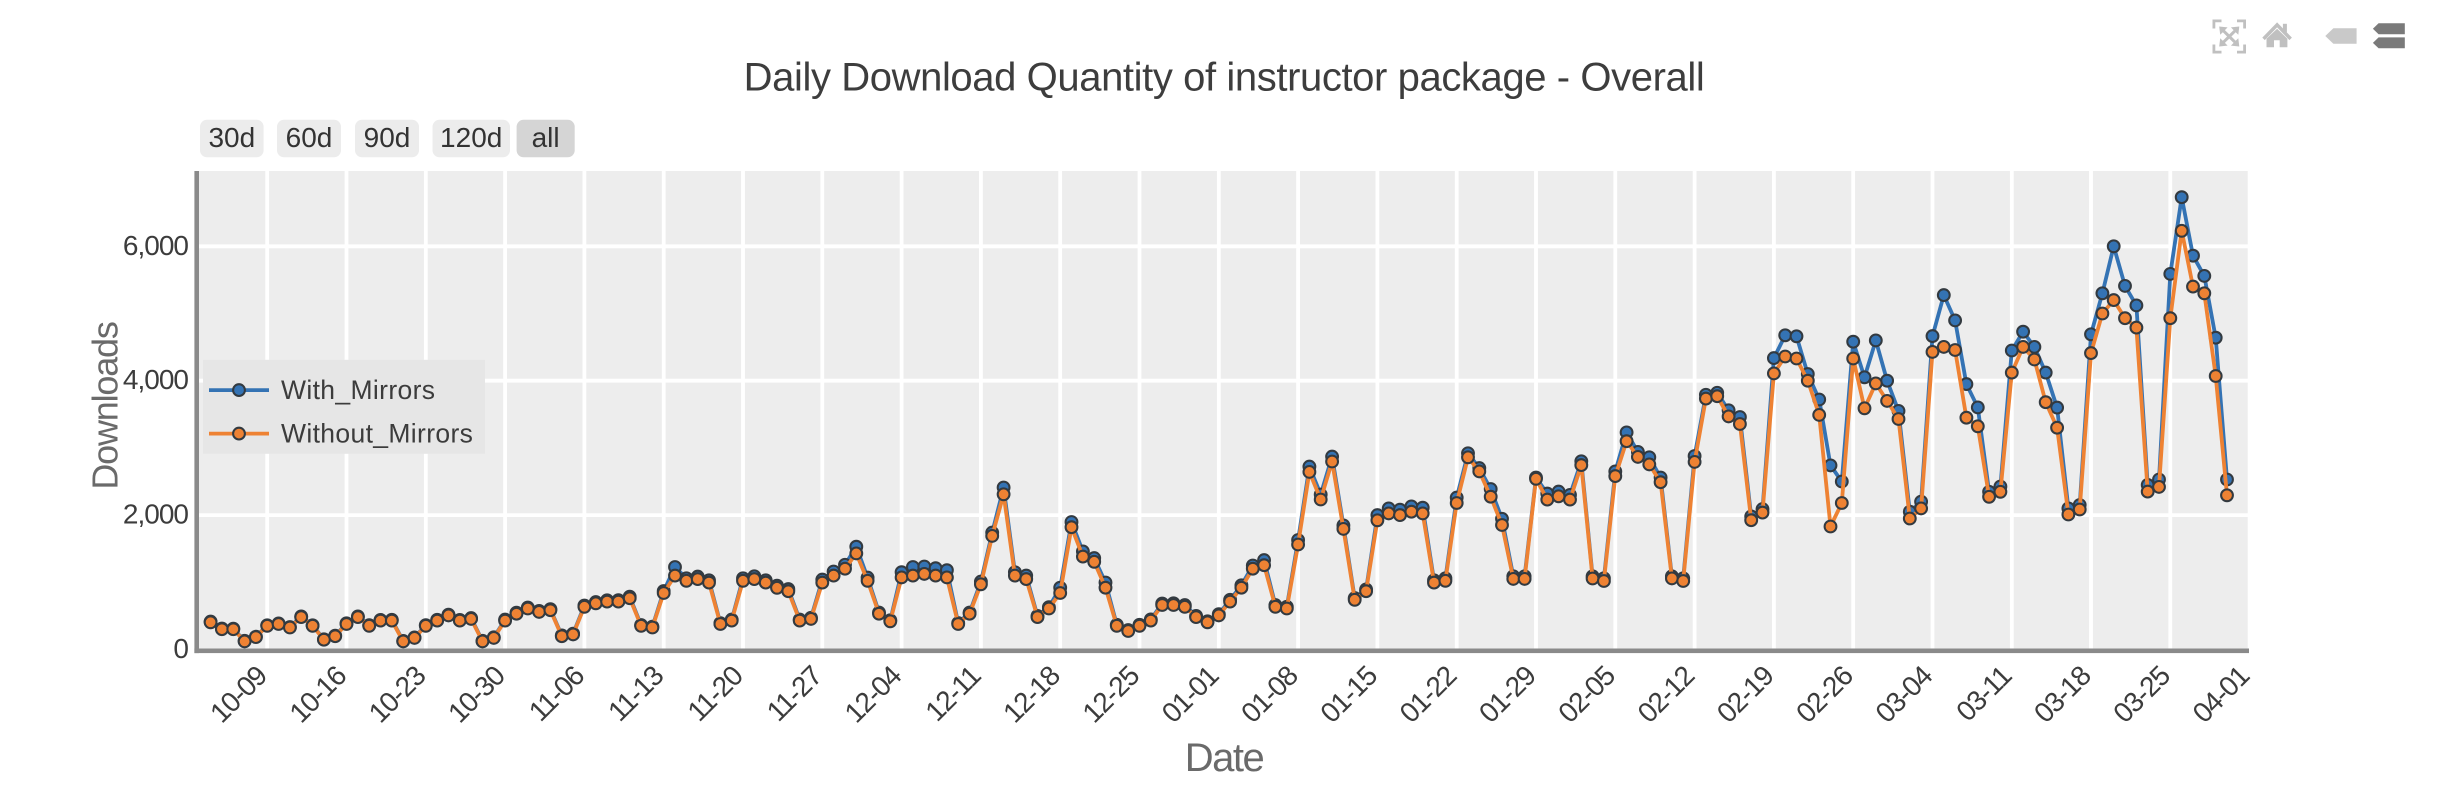 This screenshot has width=2450, height=812. I want to click on svg-text: 6,000, so click(155, 245).